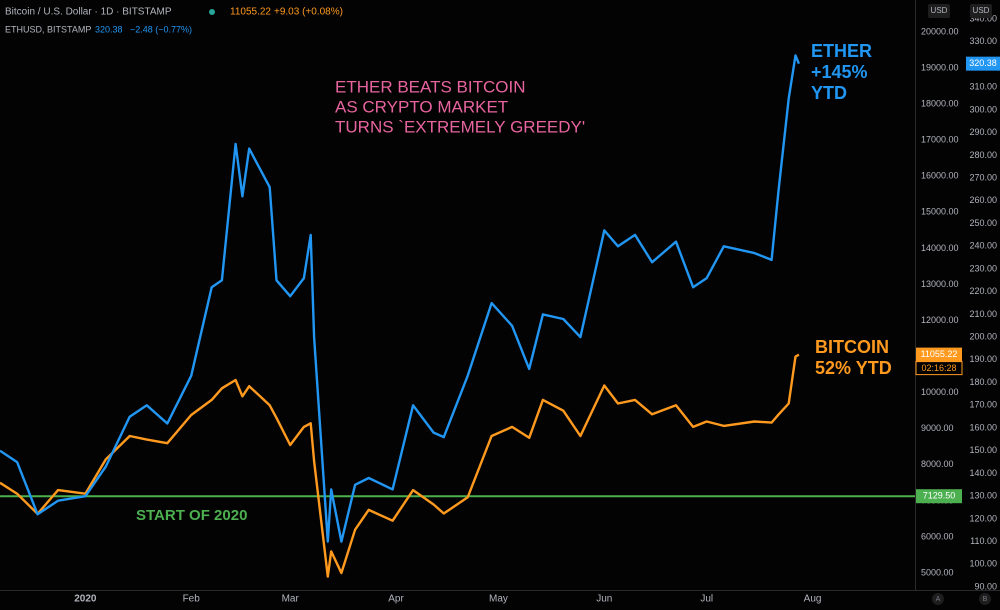 This screenshot has width=1000, height=610. I want to click on symbol: Bitcoin / U.S. Dollar · 1D · BITSTAMP, so click(88, 12).